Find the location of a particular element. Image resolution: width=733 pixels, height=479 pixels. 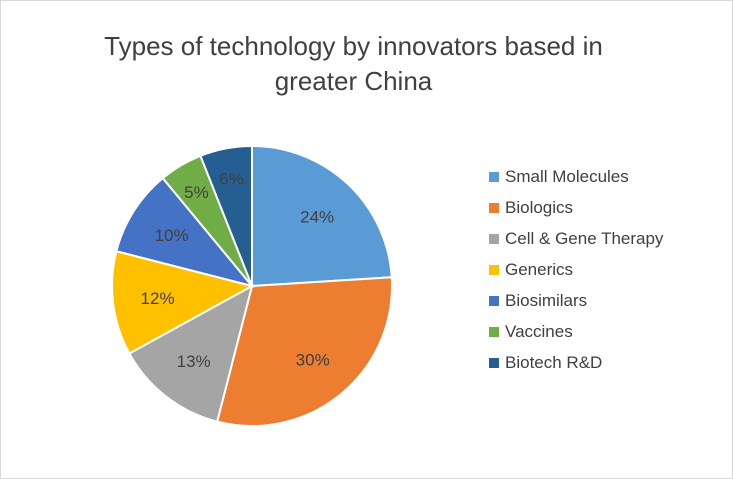

legend-label: Cell & Gene Therapy is located at coordinates (584, 238).